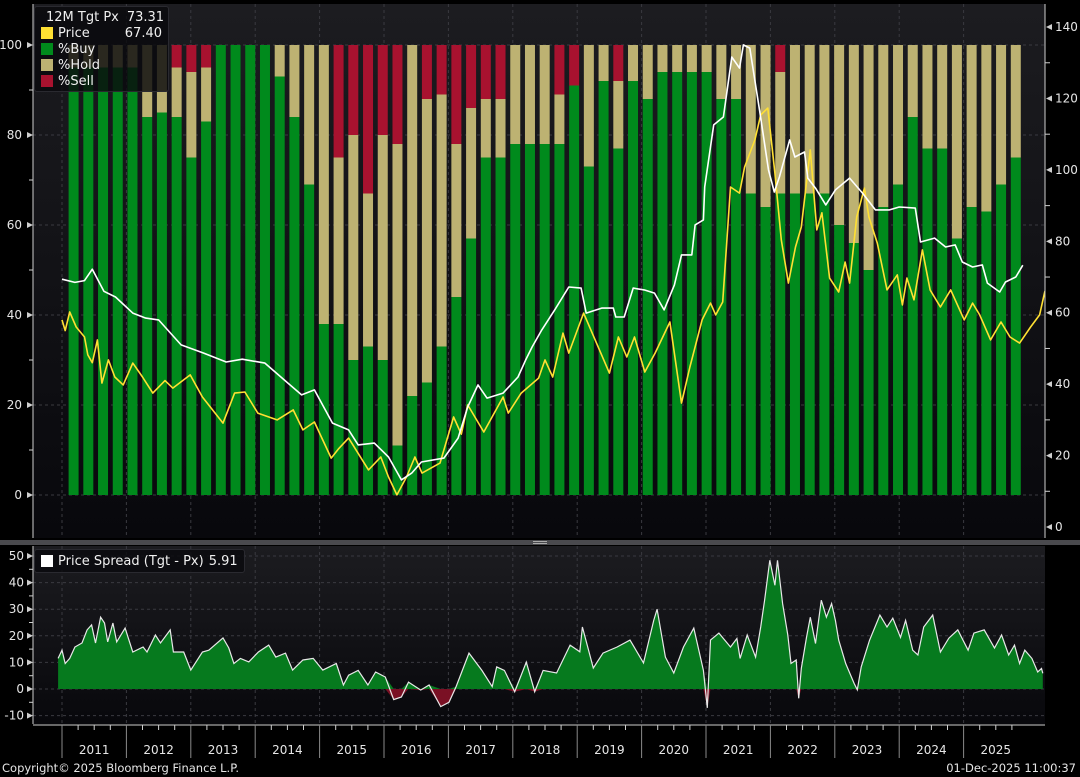 Image resolution: width=1080 pixels, height=777 pixels. I want to click on spread-axis: -10 0 10 20 30 40 50, so click(19, 635).